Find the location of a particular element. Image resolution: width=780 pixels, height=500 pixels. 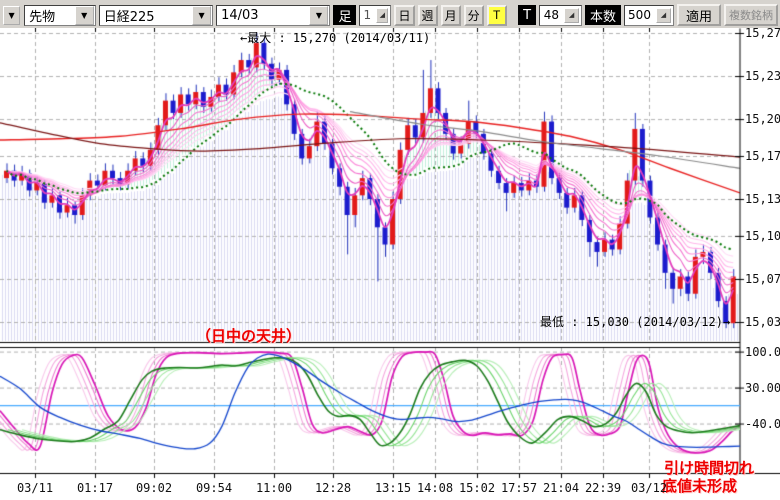

multi-symbol-button: 複数銘柄 is located at coordinates (751, 15).